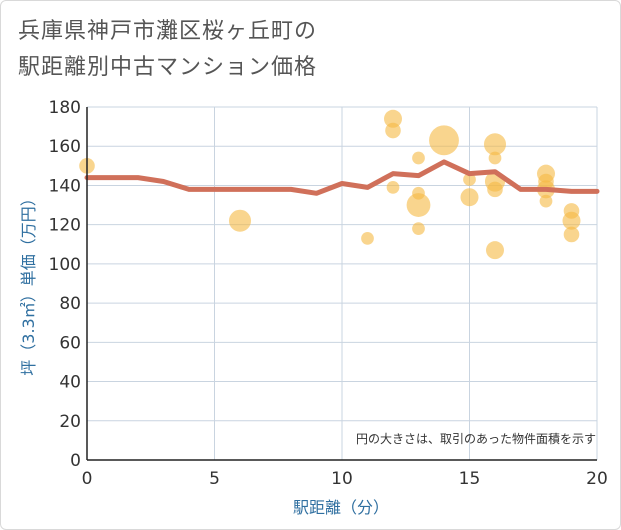 The height and width of the screenshot is (530, 621). Describe the element at coordinates (70, 383) in the screenshot. I see `y-tick-label-40: 40` at that location.